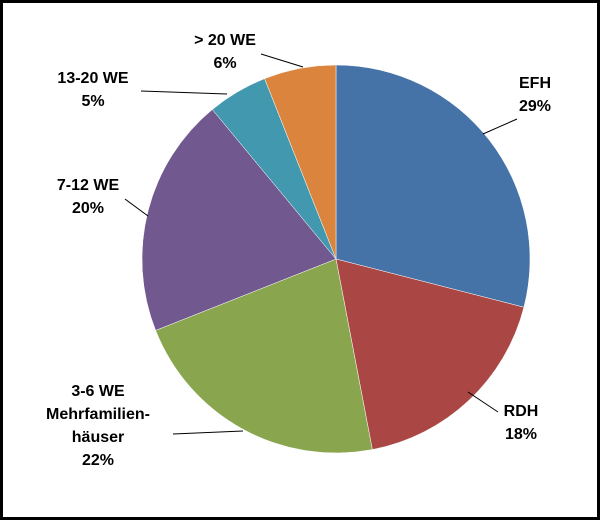 This screenshot has height=520, width=600. I want to click on slice-name-1-0: RDH, so click(521, 411).